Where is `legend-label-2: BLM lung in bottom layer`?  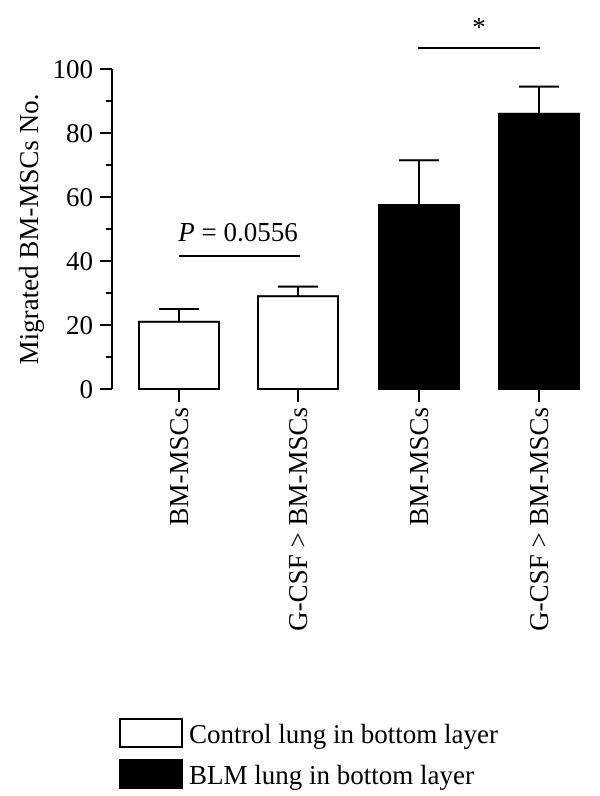 legend-label-2: BLM lung in bottom layer is located at coordinates (331, 775).